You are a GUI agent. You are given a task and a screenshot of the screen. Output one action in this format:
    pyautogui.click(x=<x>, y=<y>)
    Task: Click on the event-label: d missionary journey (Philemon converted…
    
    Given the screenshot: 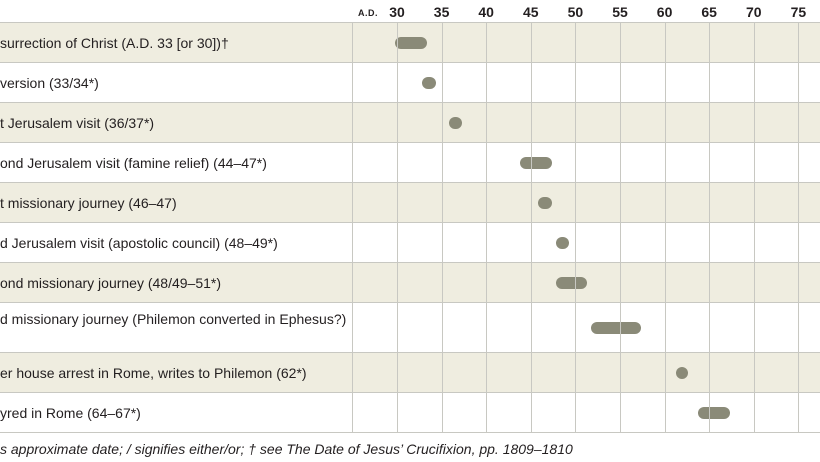 What is the action you would take?
    pyautogui.click(x=173, y=319)
    